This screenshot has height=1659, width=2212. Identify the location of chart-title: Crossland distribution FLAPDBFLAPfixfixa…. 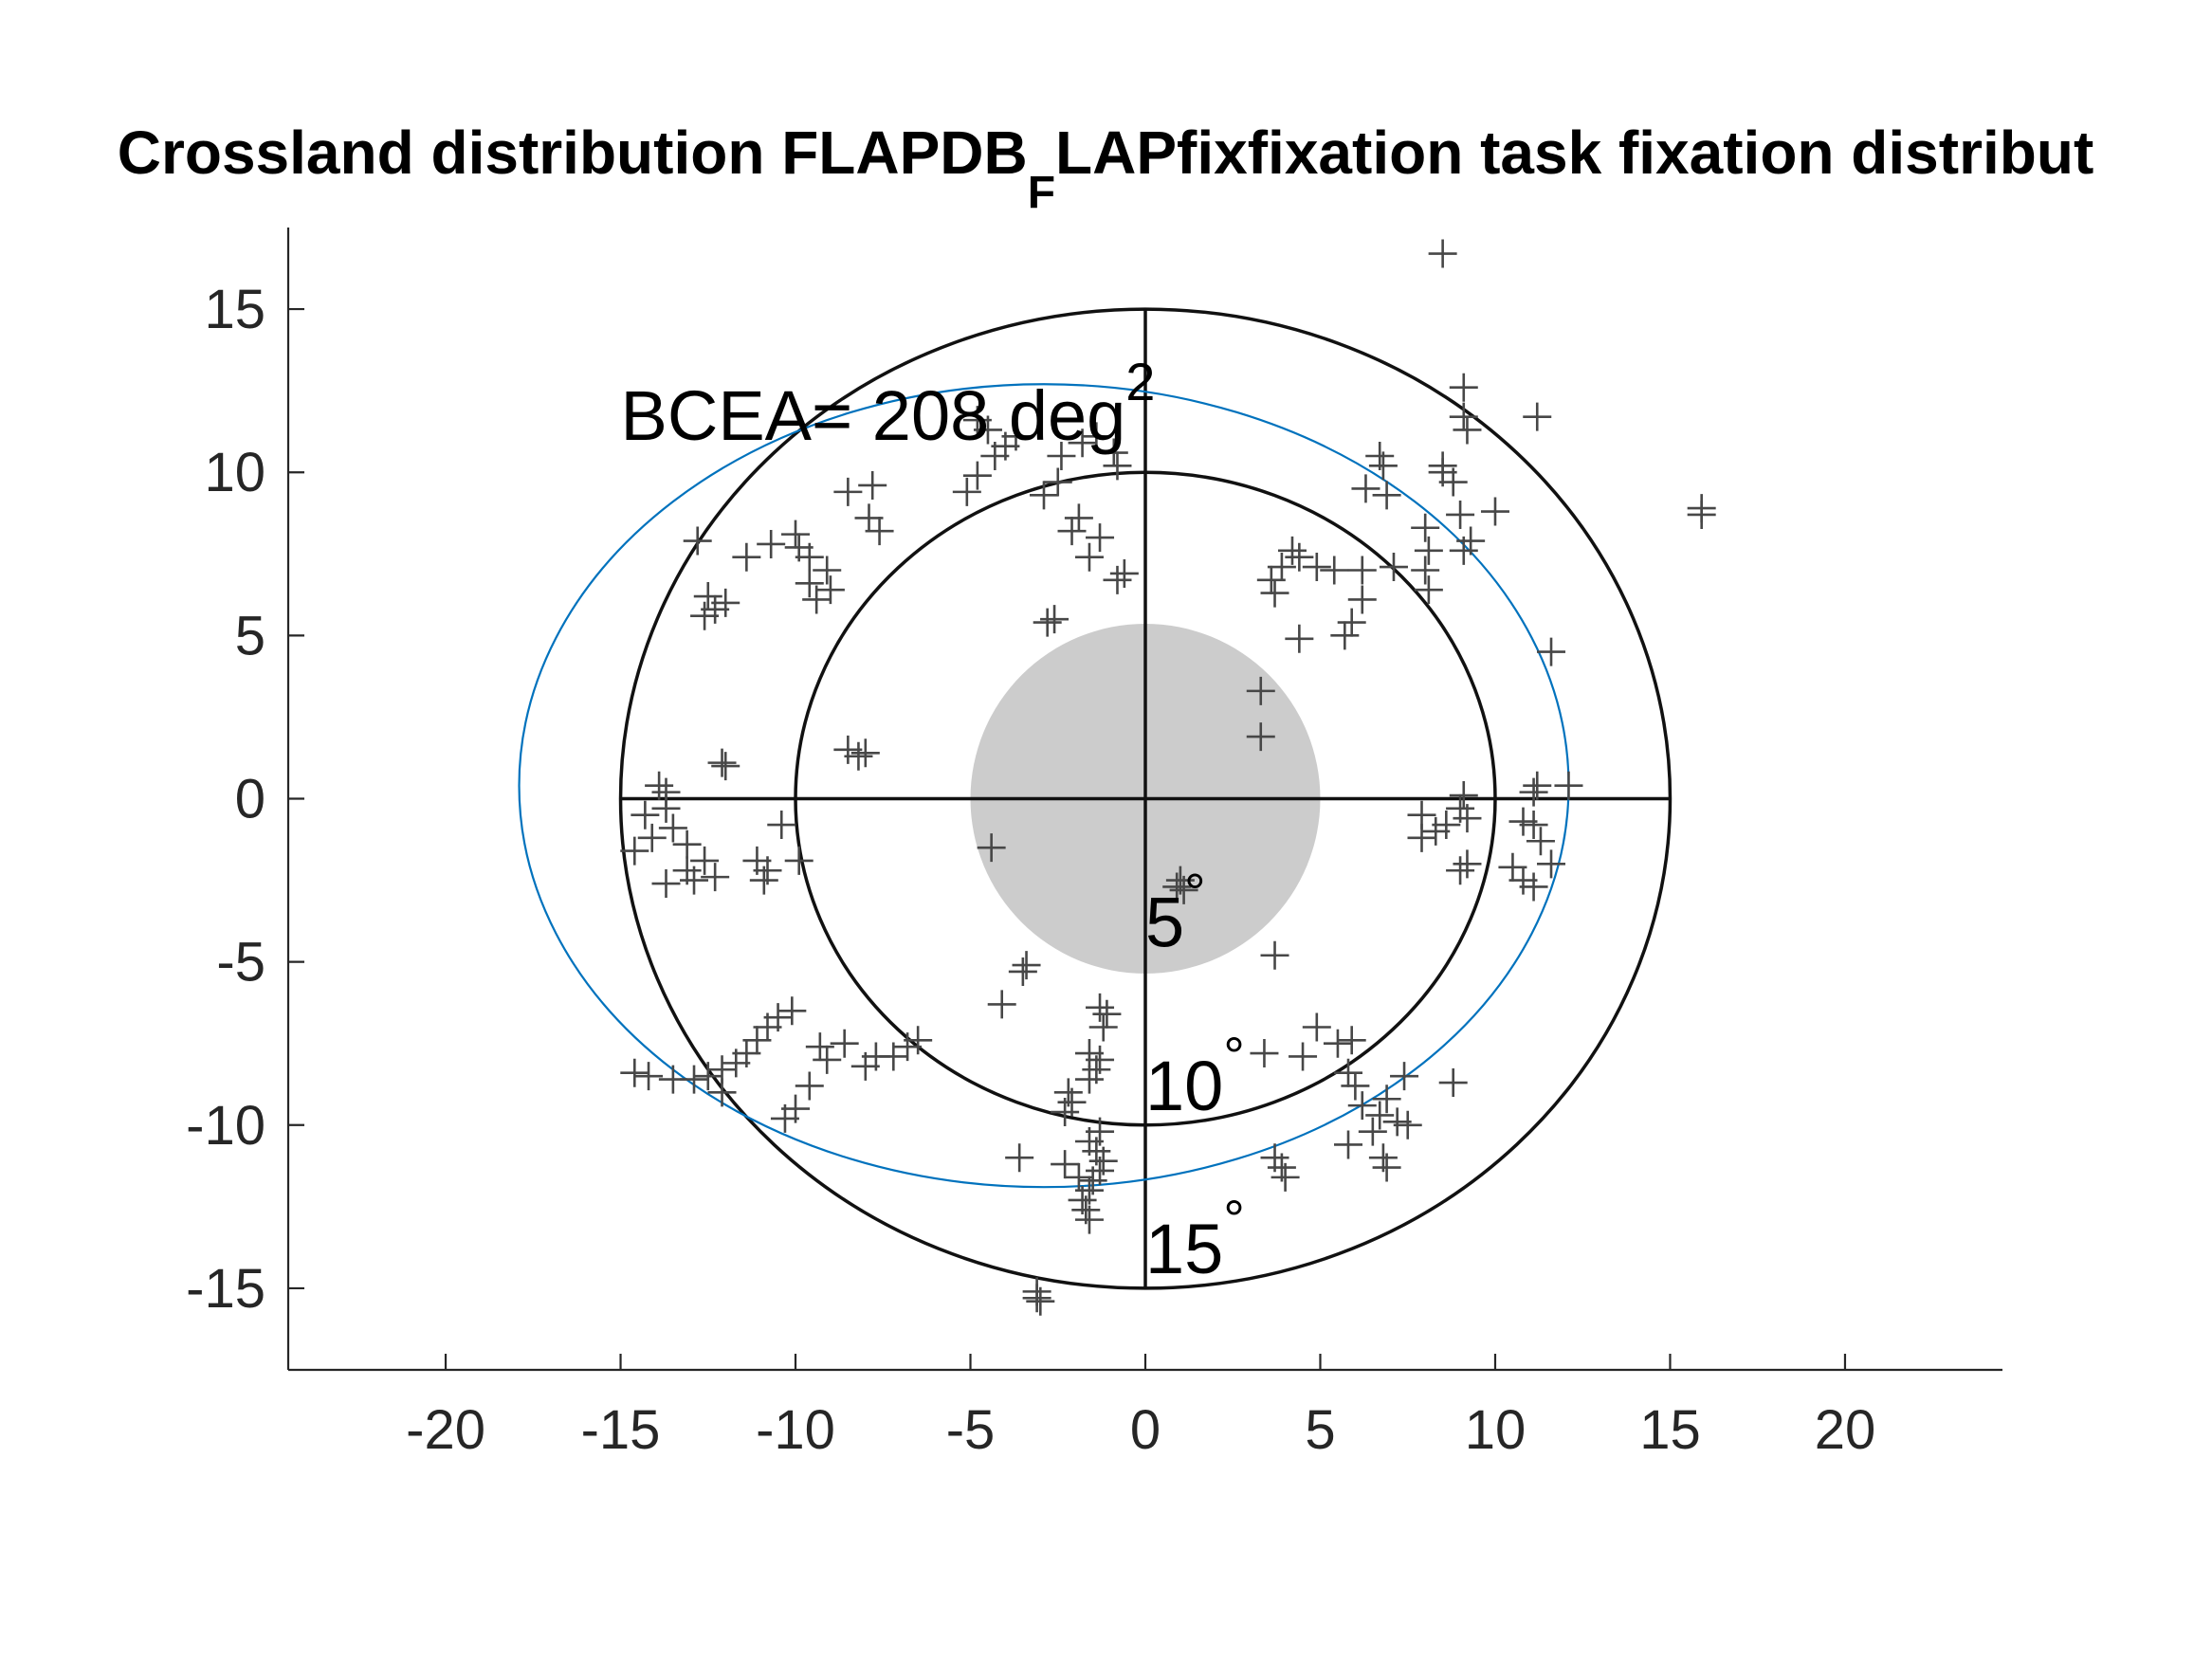
(1106, 168).